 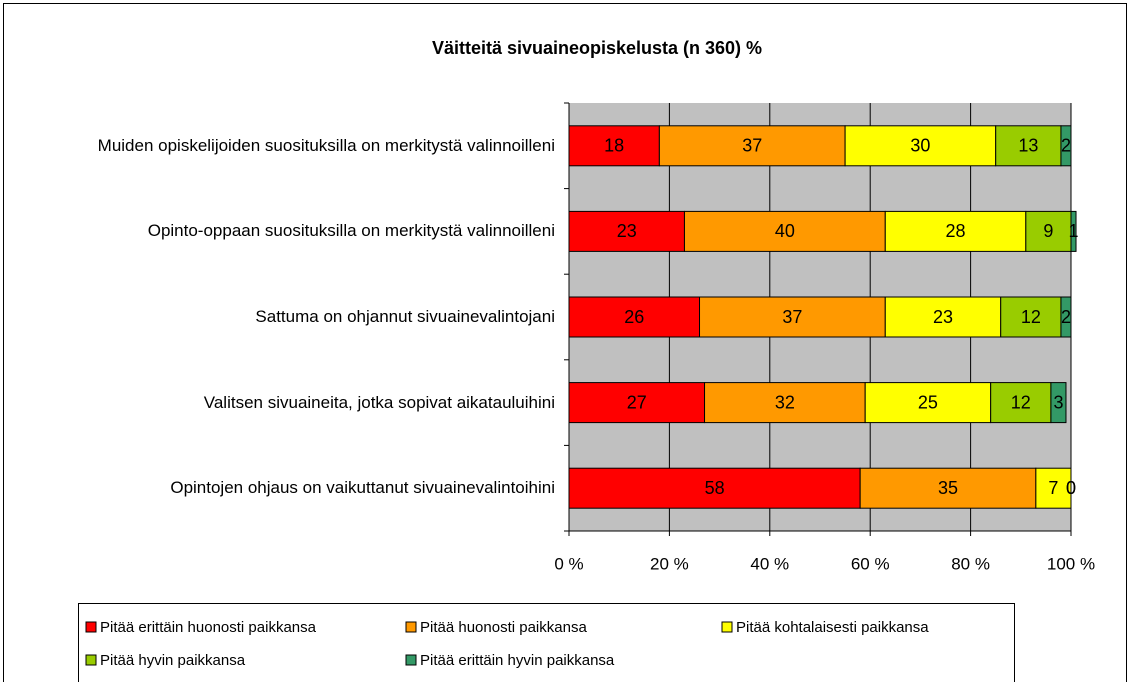 I want to click on data-label: 9, so click(x=1048, y=231).